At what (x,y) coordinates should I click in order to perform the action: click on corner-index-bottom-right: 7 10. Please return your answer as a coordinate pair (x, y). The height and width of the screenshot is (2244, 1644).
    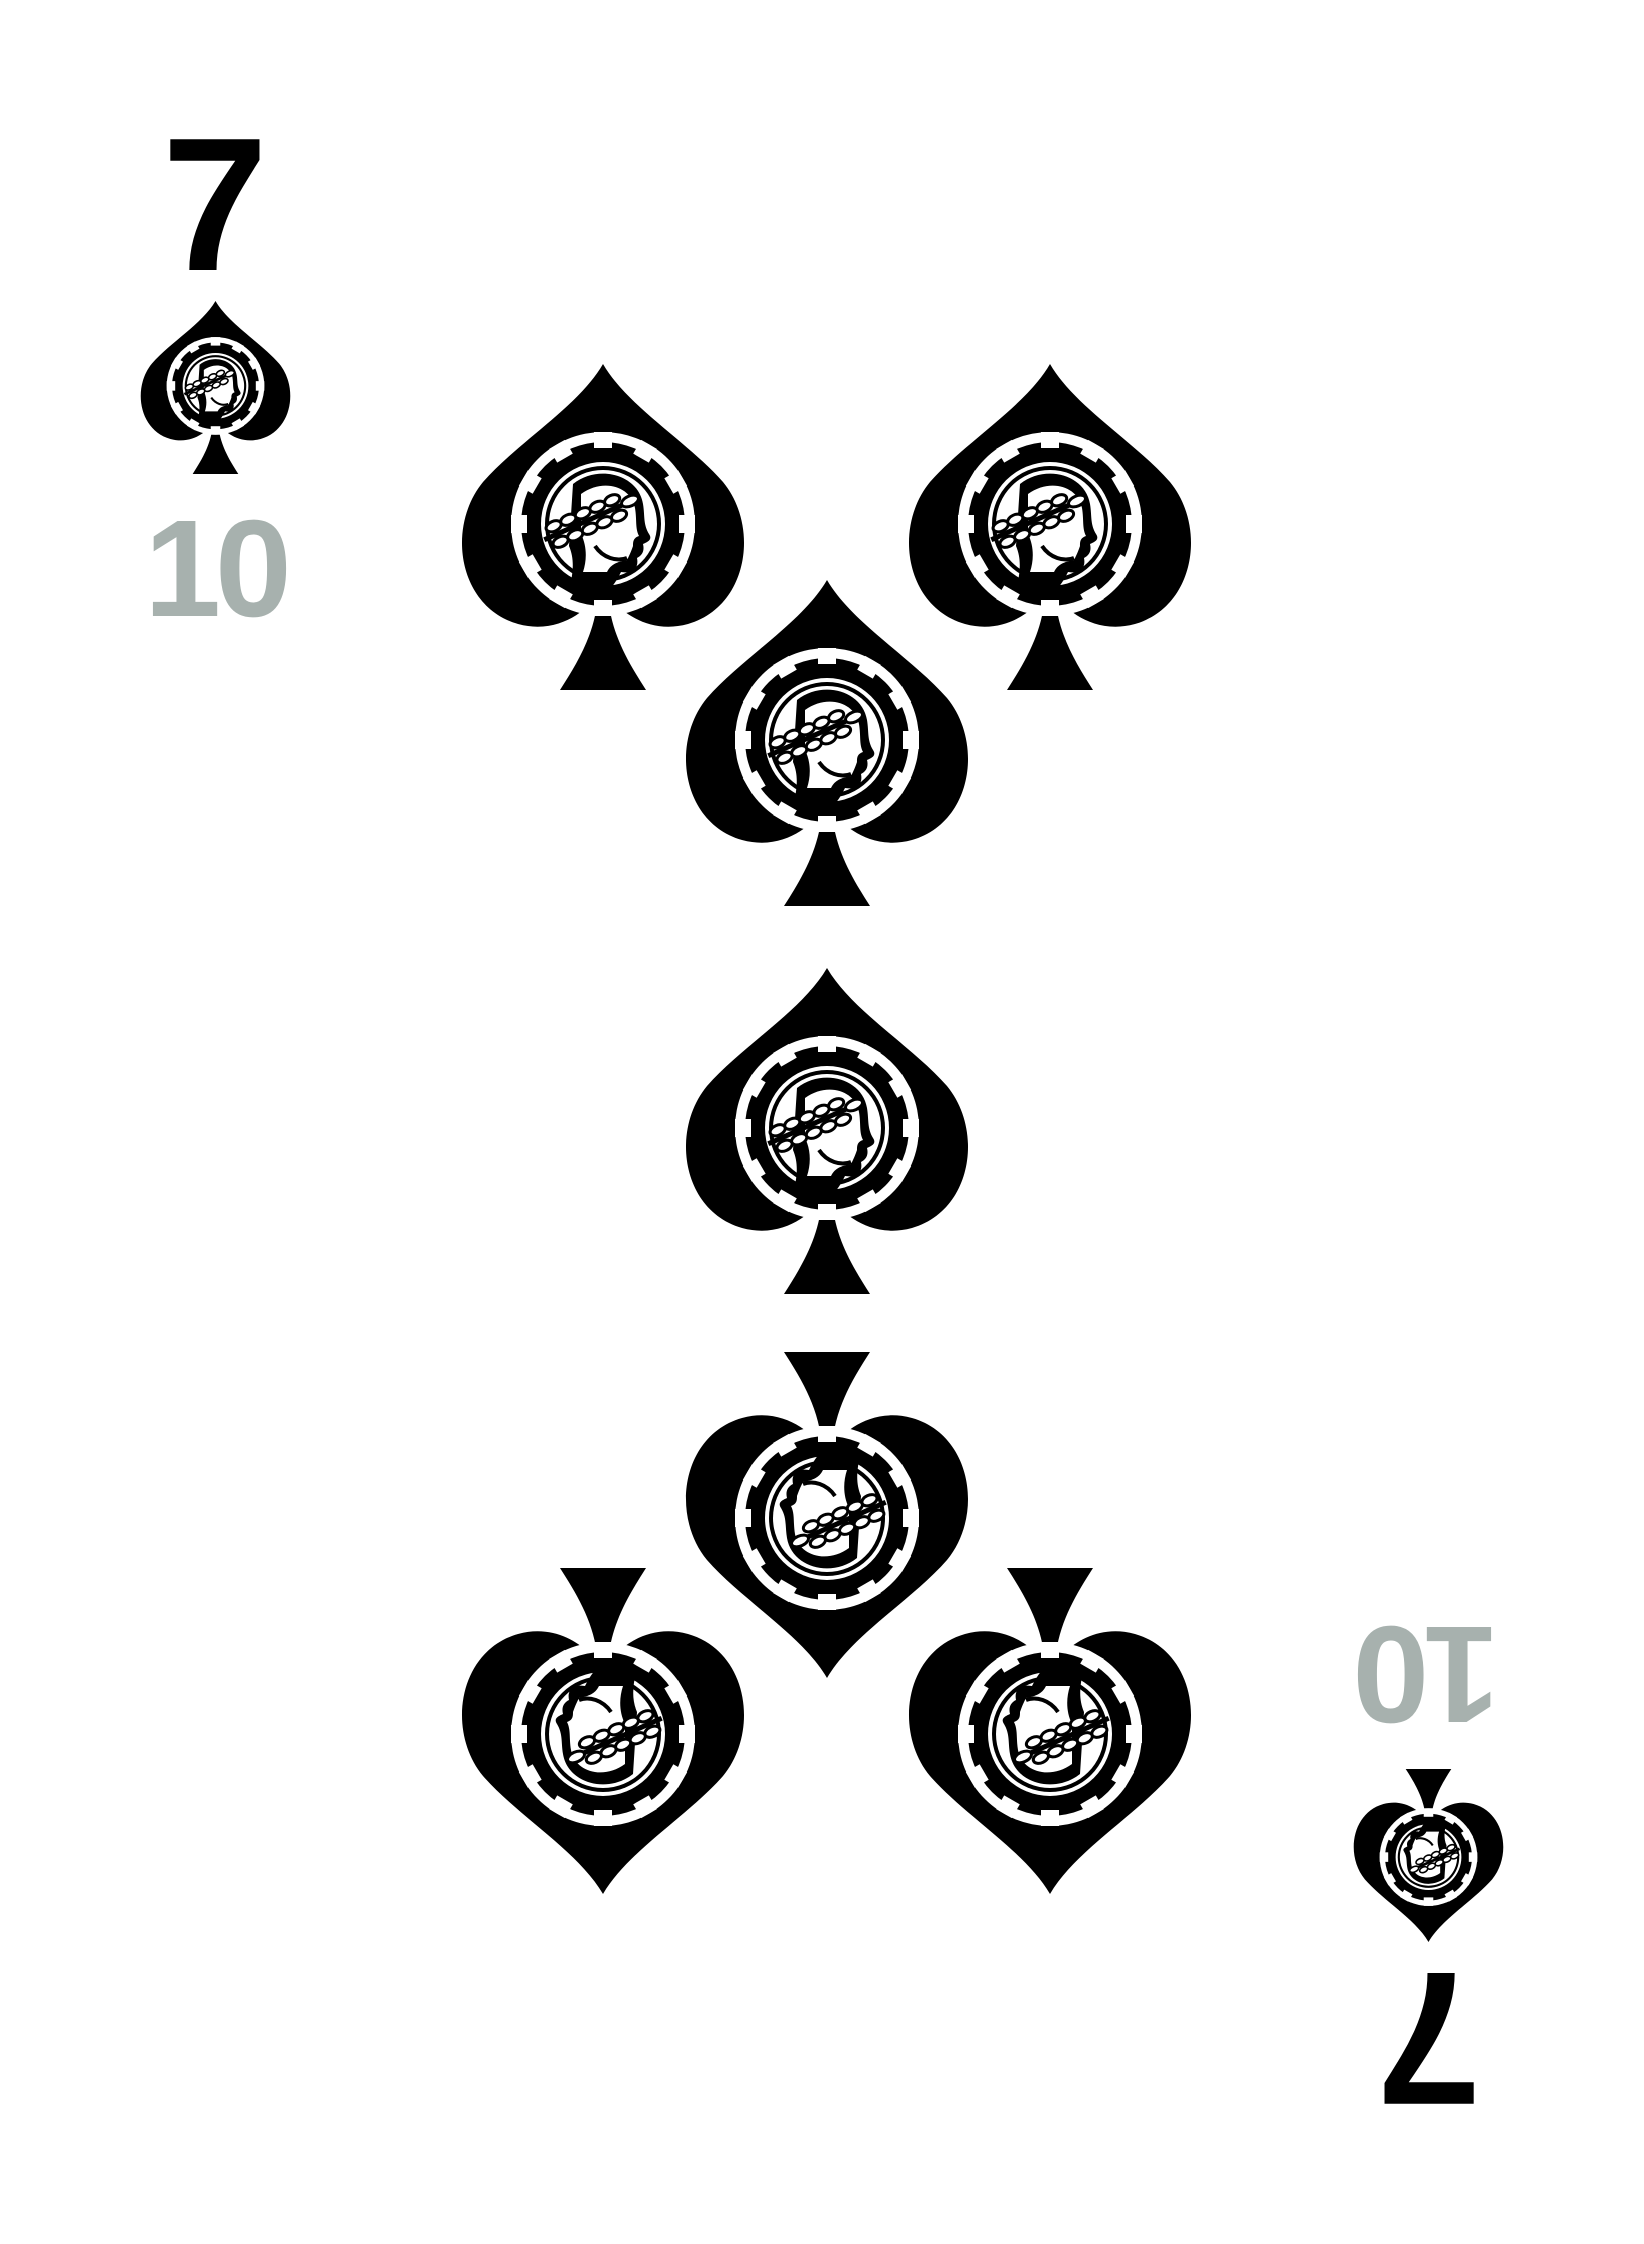
    Looking at the image, I should click on (1429, 1870).